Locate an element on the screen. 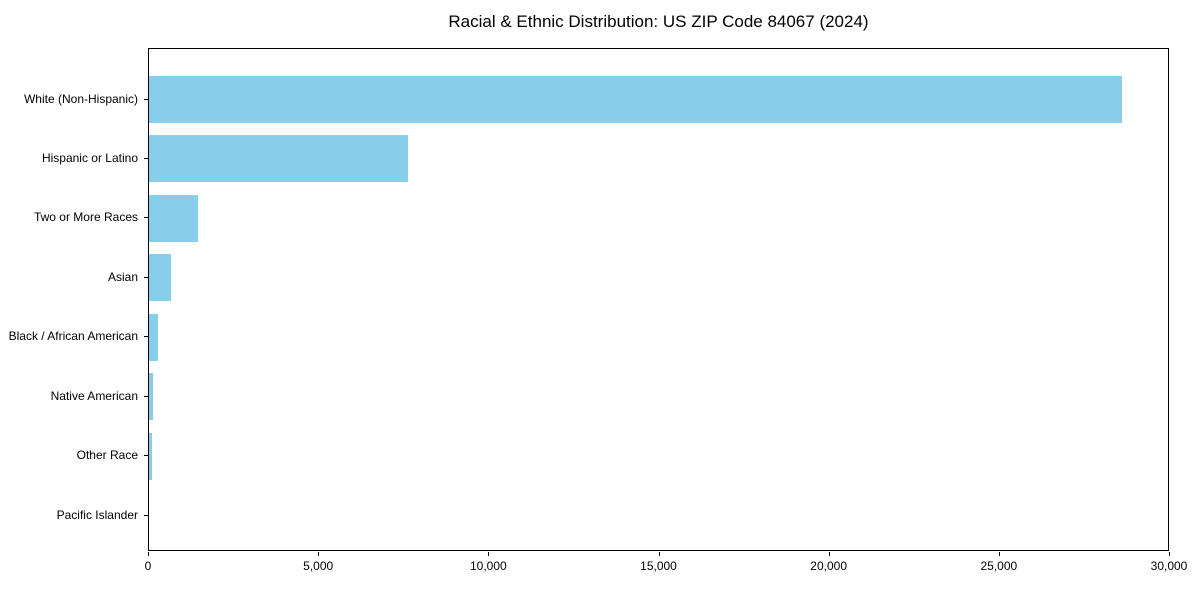 Image resolution: width=1200 pixels, height=600 pixels. bar-two-or-more-races is located at coordinates (174, 218).